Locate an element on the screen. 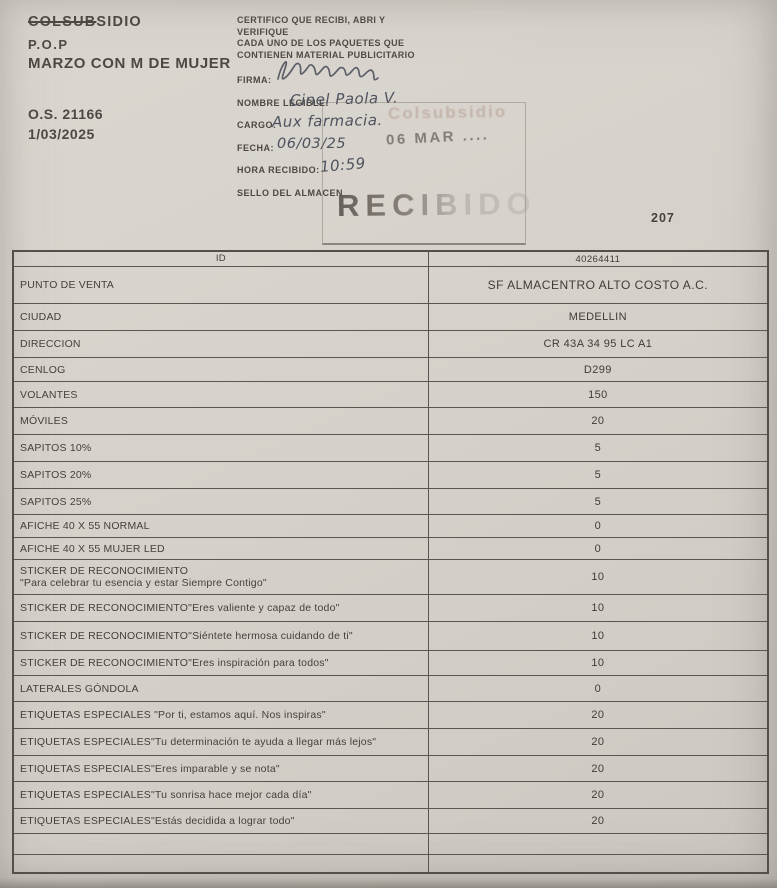  table-row: VOLANTES 150 is located at coordinates (390, 394).